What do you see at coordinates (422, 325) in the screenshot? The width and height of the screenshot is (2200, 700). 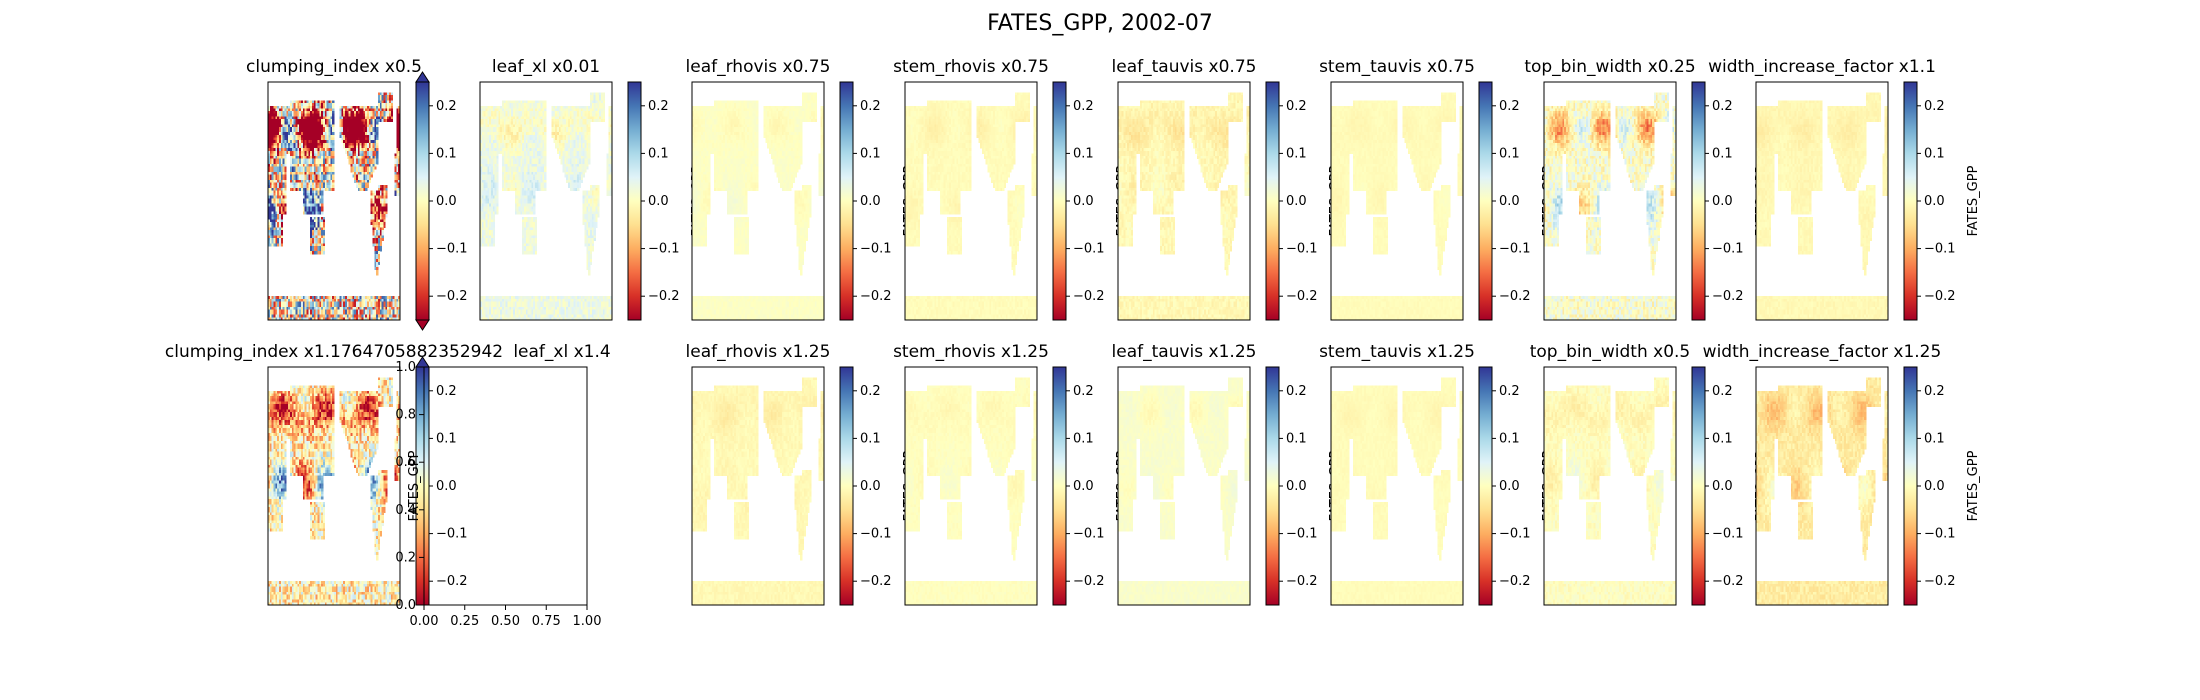 I see `colorbar-extend-min` at bounding box center [422, 325].